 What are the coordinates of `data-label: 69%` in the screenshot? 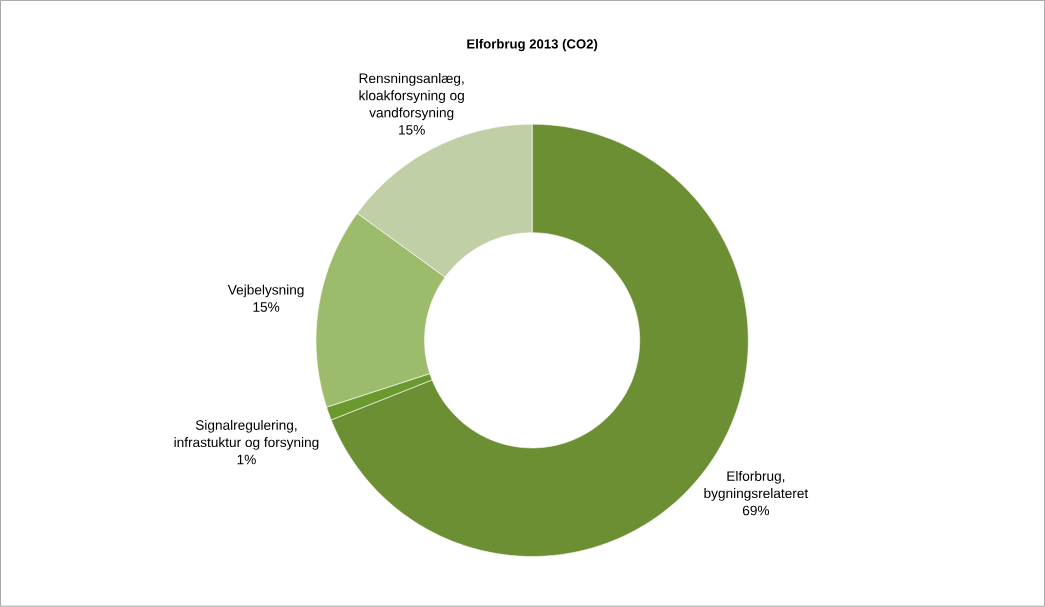 It's located at (756, 510).